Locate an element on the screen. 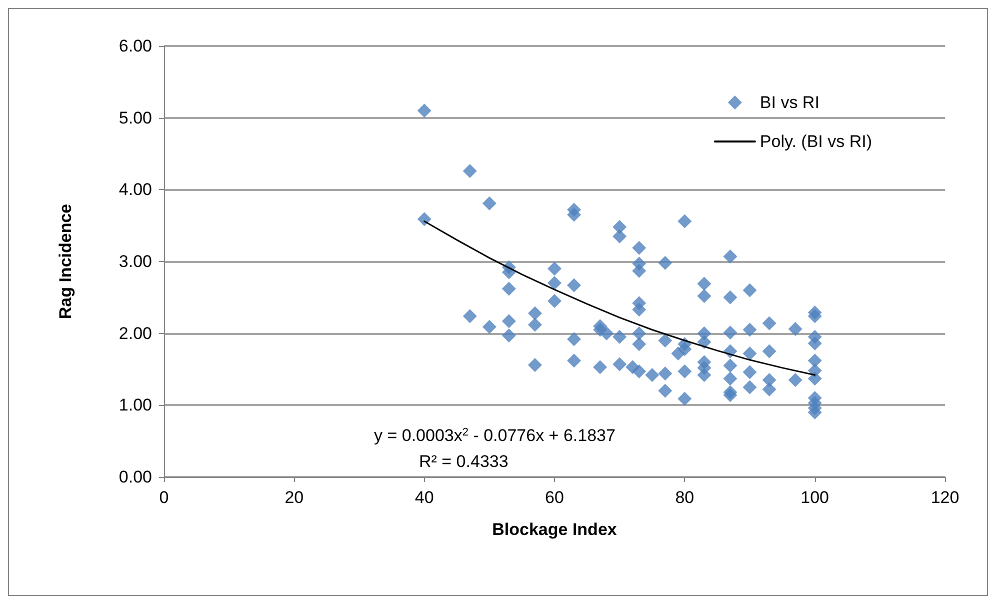 The height and width of the screenshot is (605, 997). x-tick-label: 100 is located at coordinates (815, 497).